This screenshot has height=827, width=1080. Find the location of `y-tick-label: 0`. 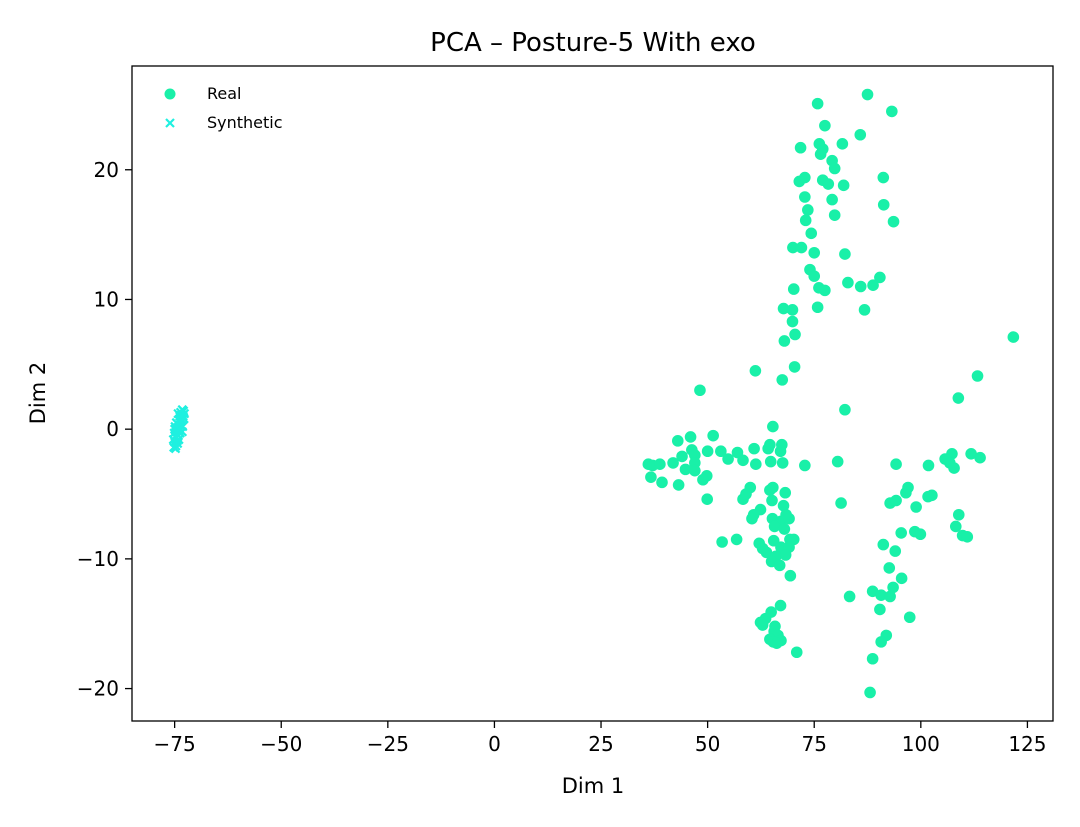

y-tick-label: 0 is located at coordinates (112, 429).